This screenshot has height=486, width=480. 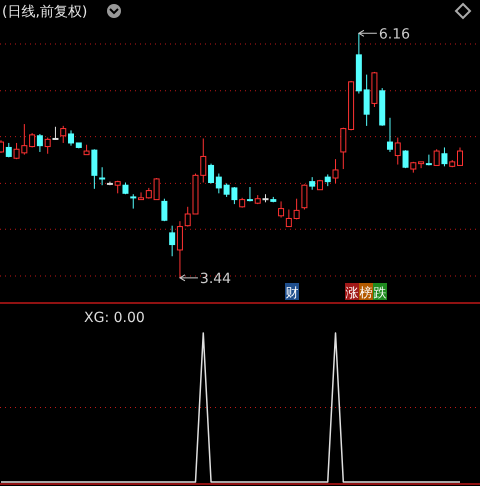 I want to click on annotation: 财, so click(x=292, y=293).